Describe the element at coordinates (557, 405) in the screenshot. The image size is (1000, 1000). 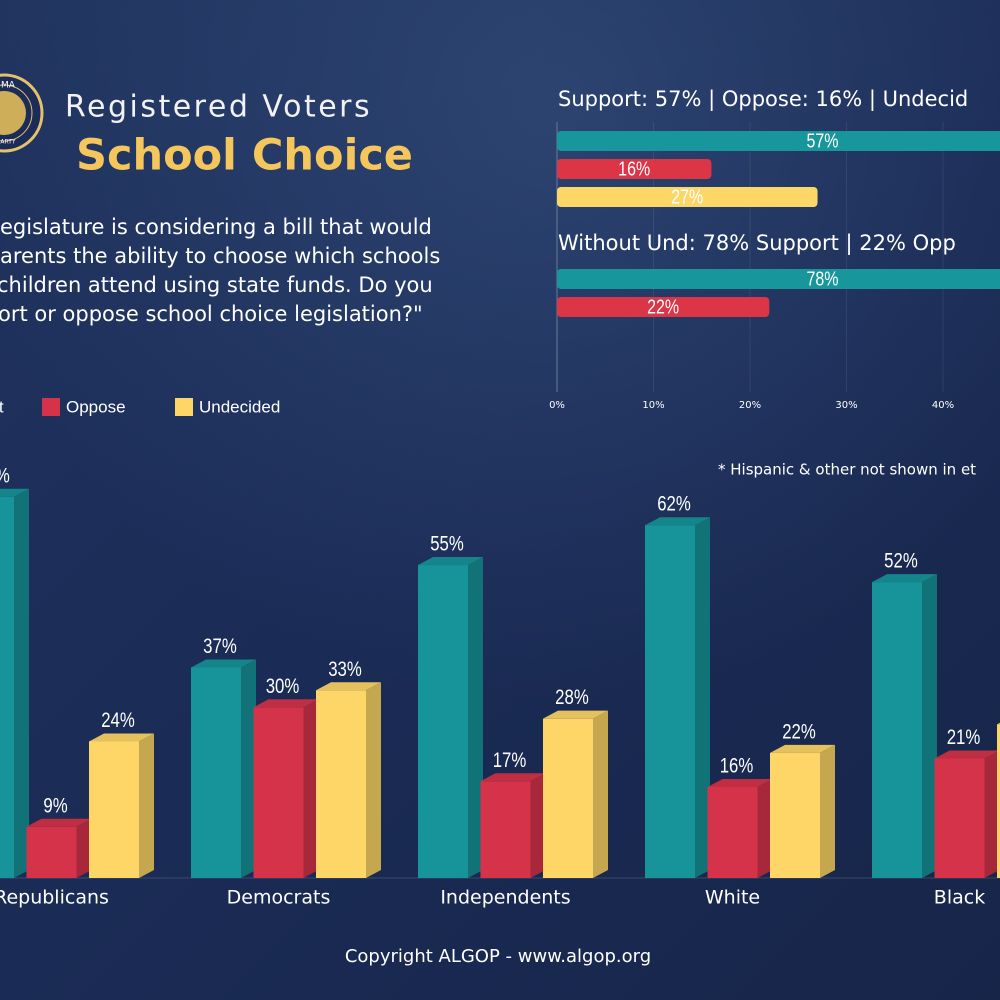
I see `x-tick-label: 0%` at that location.